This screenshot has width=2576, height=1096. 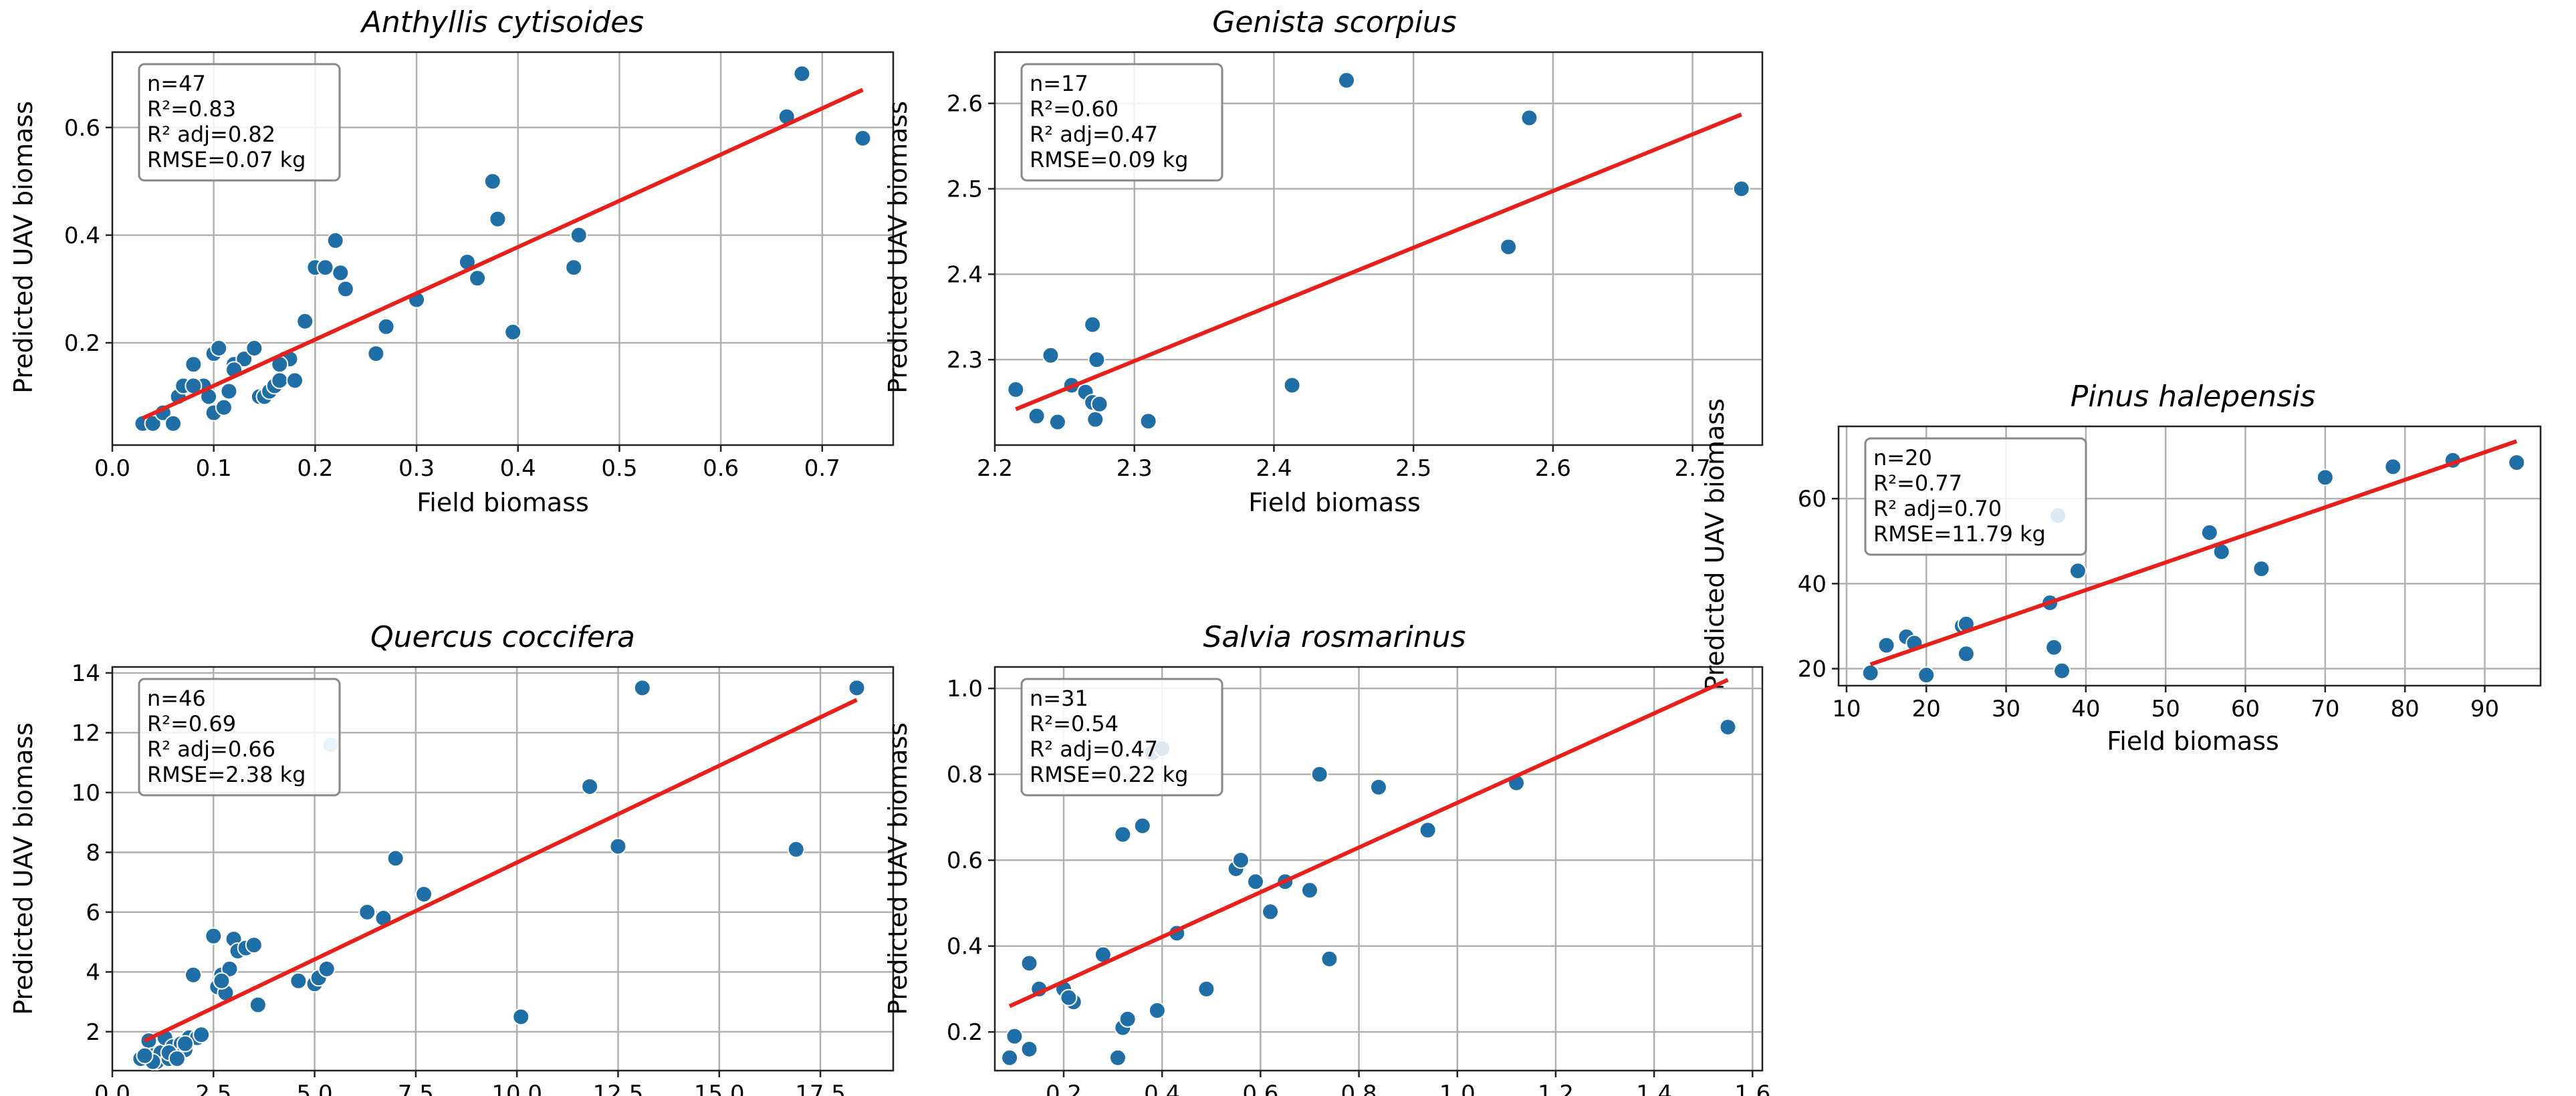 I want to click on x-tick-label: 1.2, so click(x=1556, y=1088).